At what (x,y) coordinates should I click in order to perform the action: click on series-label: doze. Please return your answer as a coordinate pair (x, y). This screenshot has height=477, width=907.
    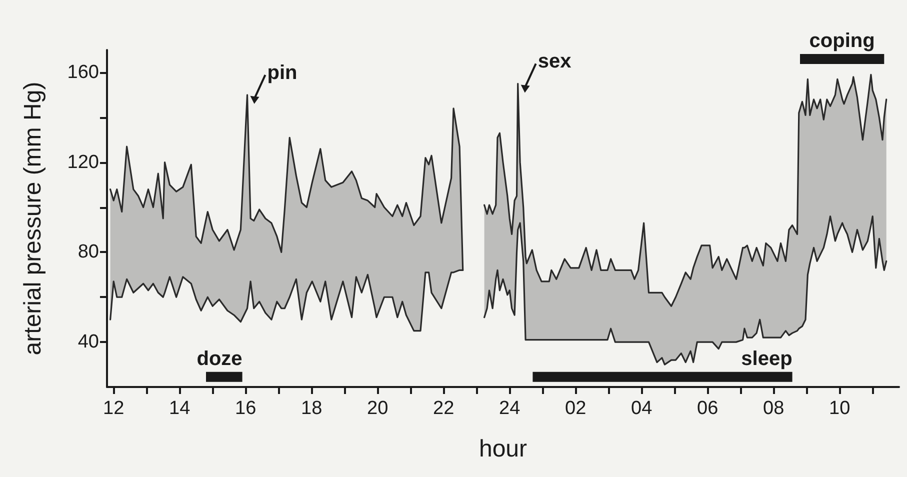
    Looking at the image, I should click on (219, 359).